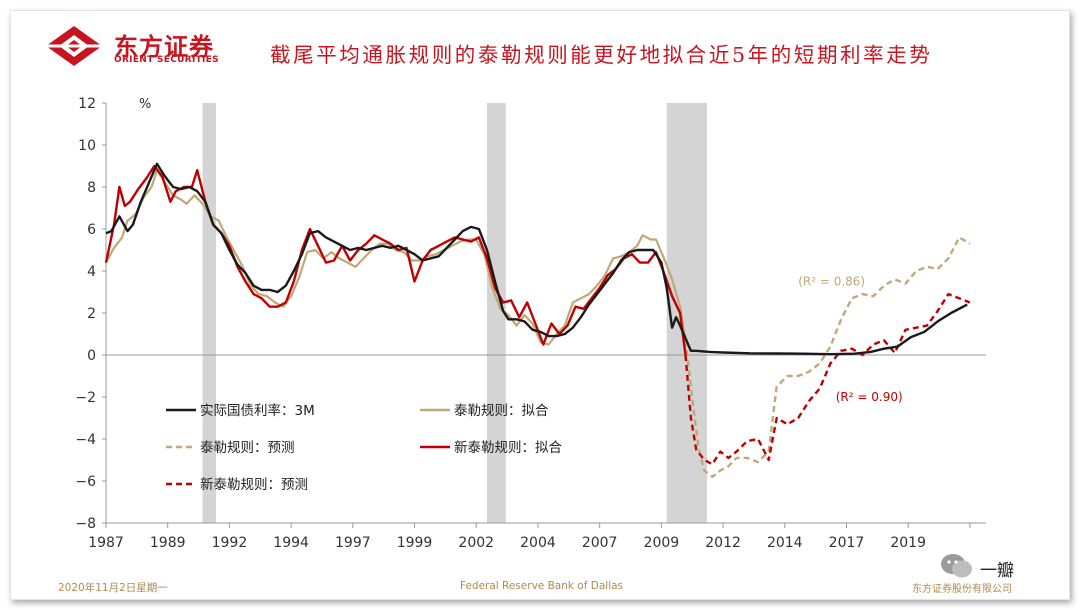 This screenshot has height=610, width=1080. I want to click on slide-title: 截尾平均通胀规则的泰勒规则能更好地拟合近5年的短期利率走势, so click(601, 55).